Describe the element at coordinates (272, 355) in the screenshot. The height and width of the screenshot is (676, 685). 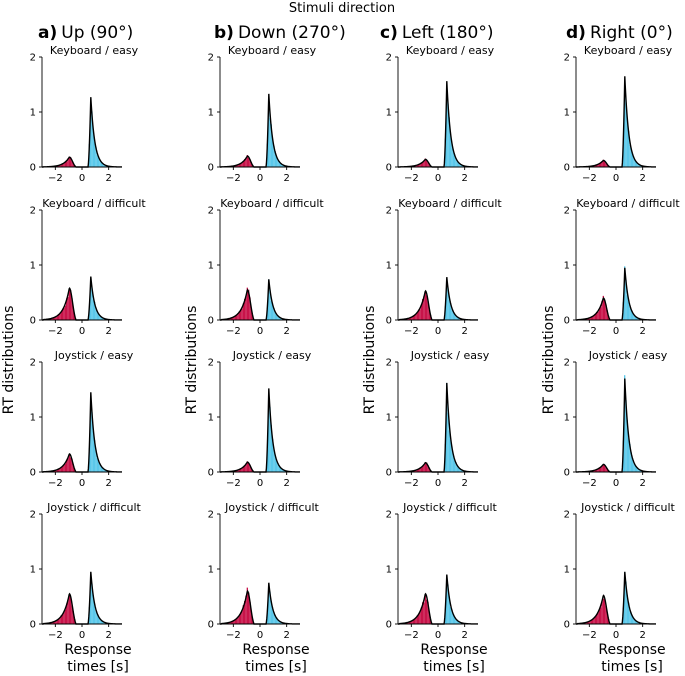
I see `panel-title: Joystick / easy` at that location.